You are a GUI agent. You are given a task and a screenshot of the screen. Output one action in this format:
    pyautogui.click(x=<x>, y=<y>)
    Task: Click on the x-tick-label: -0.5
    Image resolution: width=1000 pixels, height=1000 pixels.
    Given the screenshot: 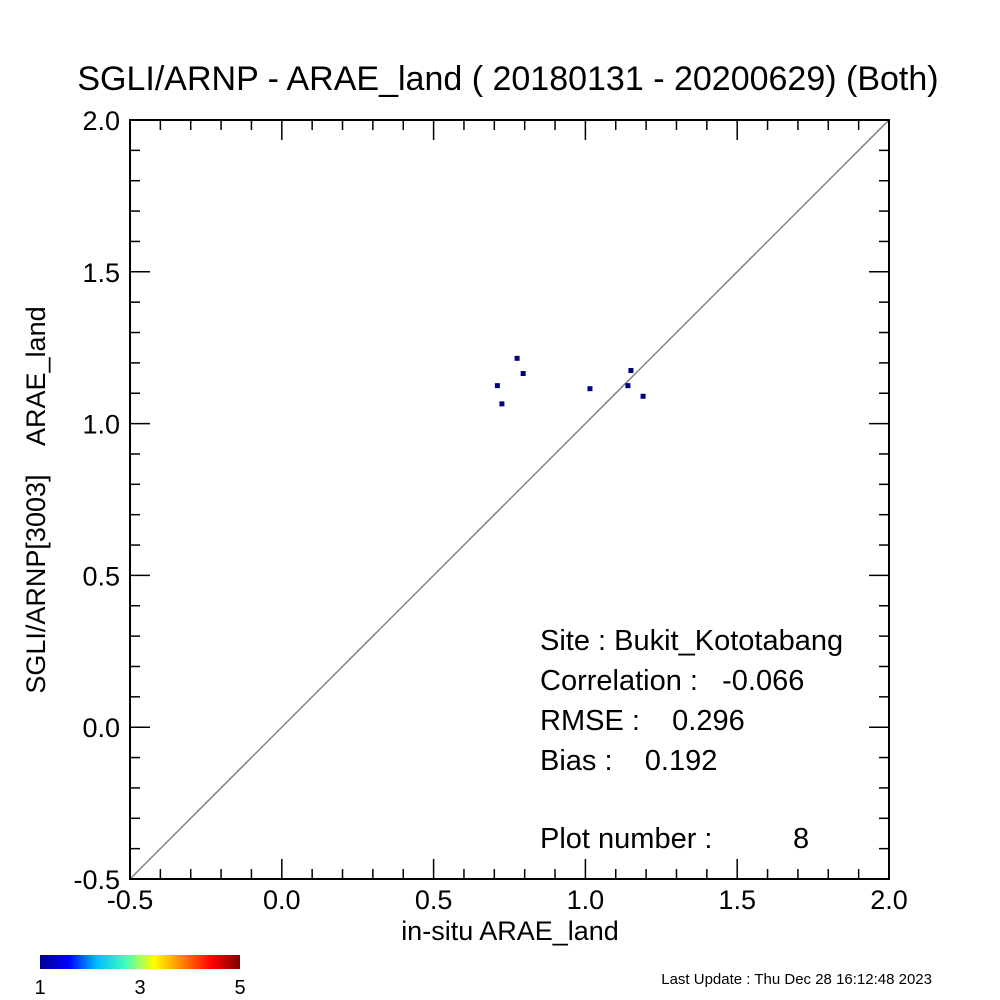 What is the action you would take?
    pyautogui.click(x=130, y=900)
    